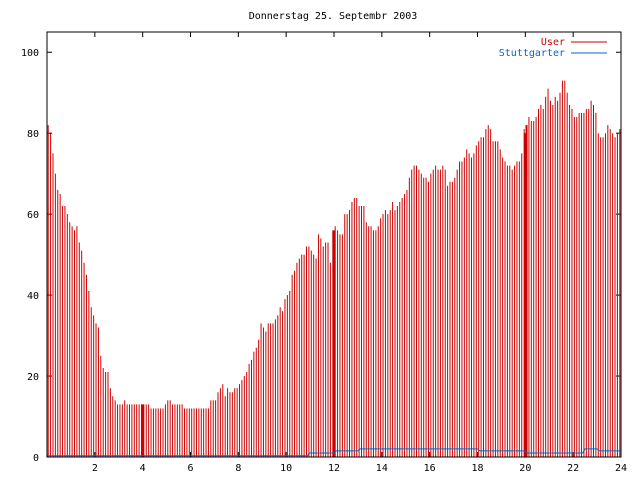 The image size is (640, 480). Describe the element at coordinates (621, 468) in the screenshot. I see `x-tick-label: 24` at that location.